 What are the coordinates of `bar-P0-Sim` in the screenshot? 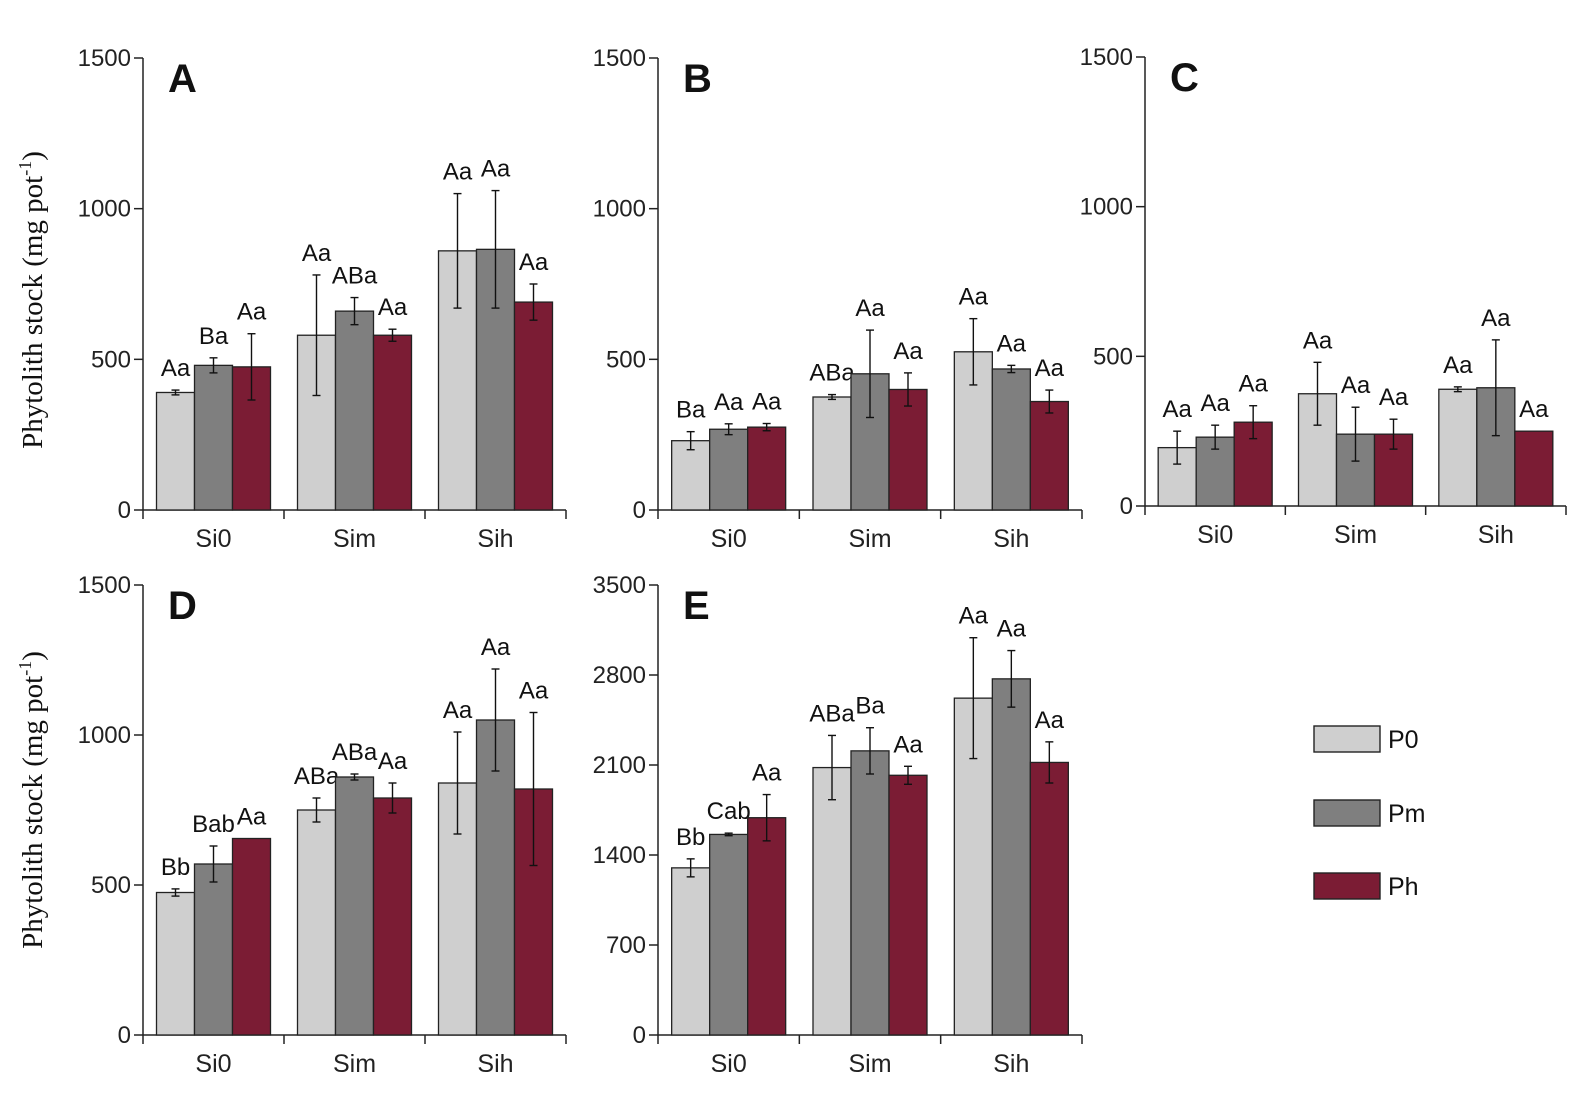 It's located at (832, 901).